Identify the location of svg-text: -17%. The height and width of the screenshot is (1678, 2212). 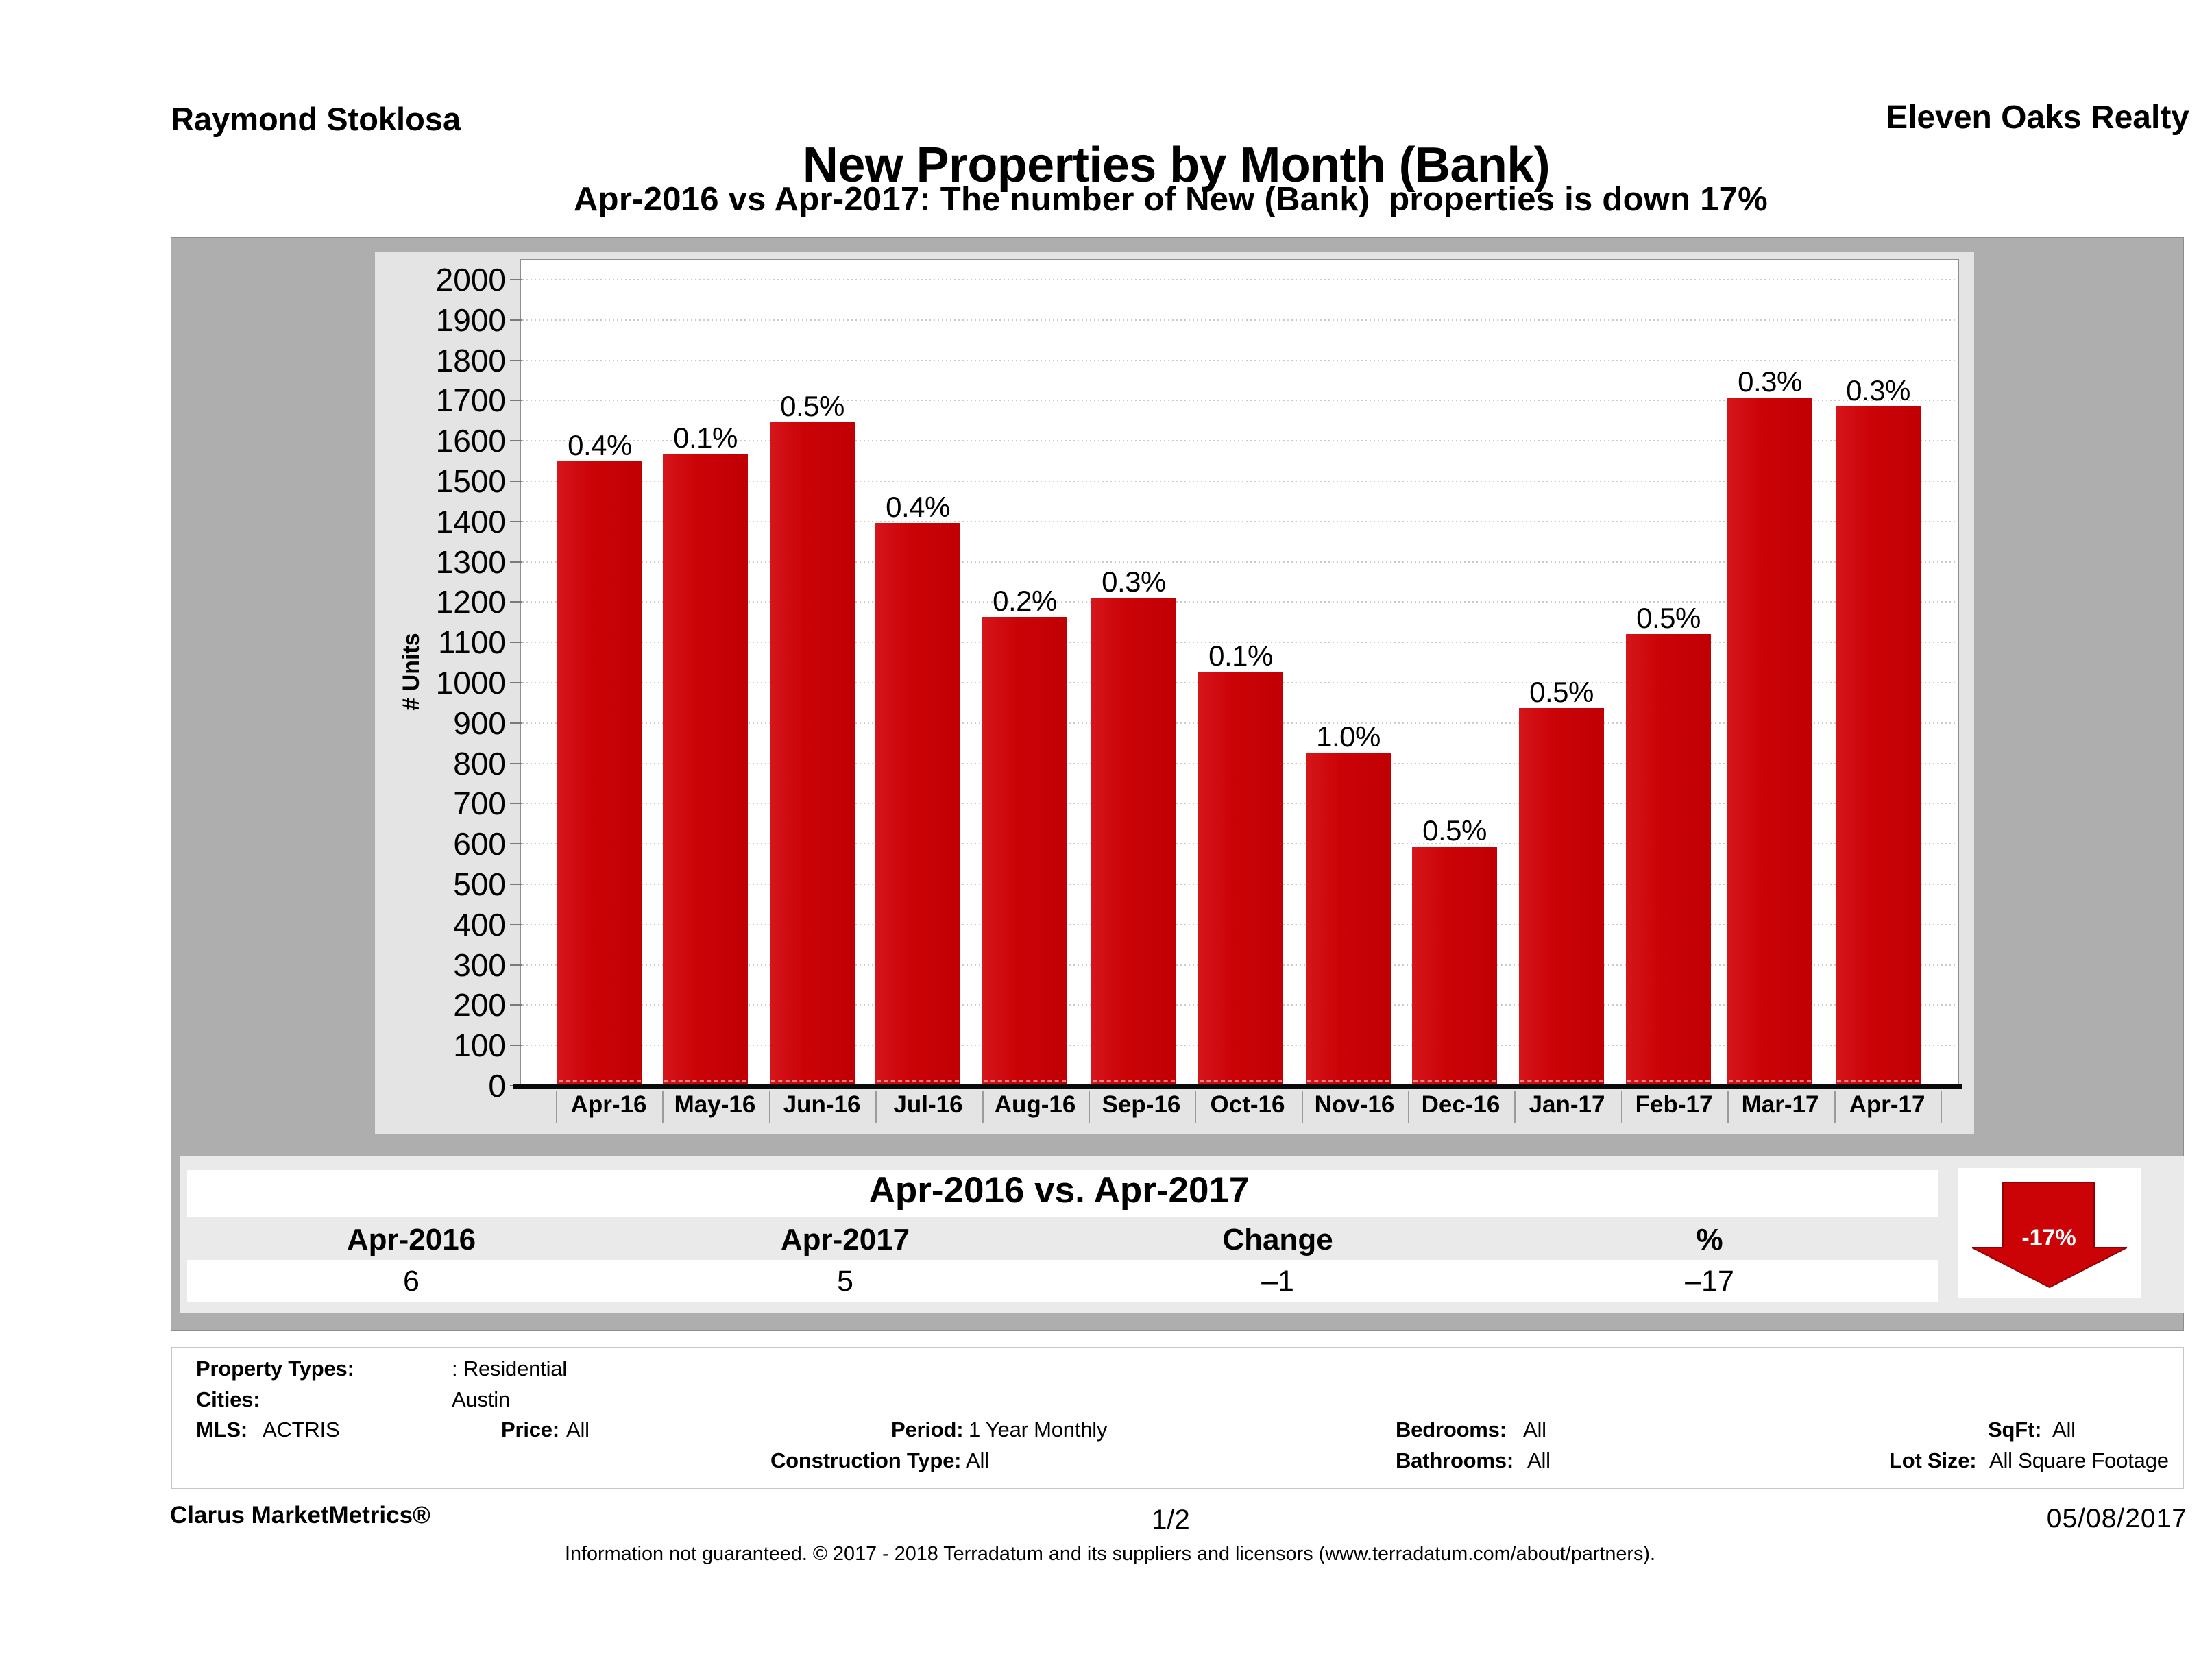
(2048, 1238).